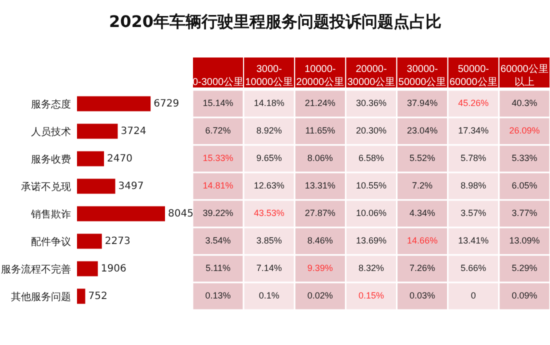  What do you see at coordinates (98, 296) in the screenshot?
I see `data-label: 752` at bounding box center [98, 296].